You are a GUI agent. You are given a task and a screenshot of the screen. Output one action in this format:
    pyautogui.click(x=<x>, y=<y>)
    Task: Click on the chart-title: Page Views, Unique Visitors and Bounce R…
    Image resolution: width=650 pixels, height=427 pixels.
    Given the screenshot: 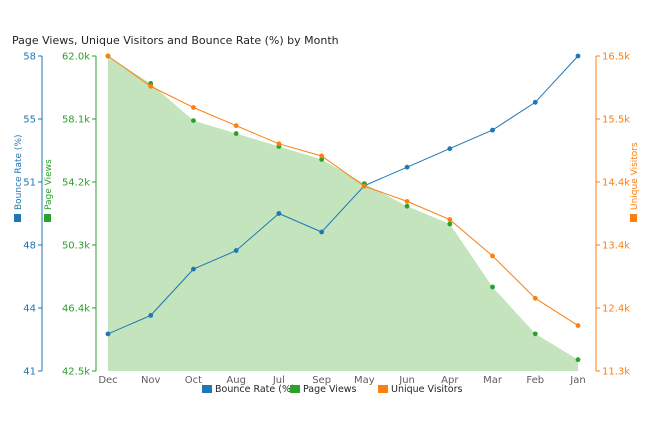 What is the action you would take?
    pyautogui.click(x=175, y=40)
    